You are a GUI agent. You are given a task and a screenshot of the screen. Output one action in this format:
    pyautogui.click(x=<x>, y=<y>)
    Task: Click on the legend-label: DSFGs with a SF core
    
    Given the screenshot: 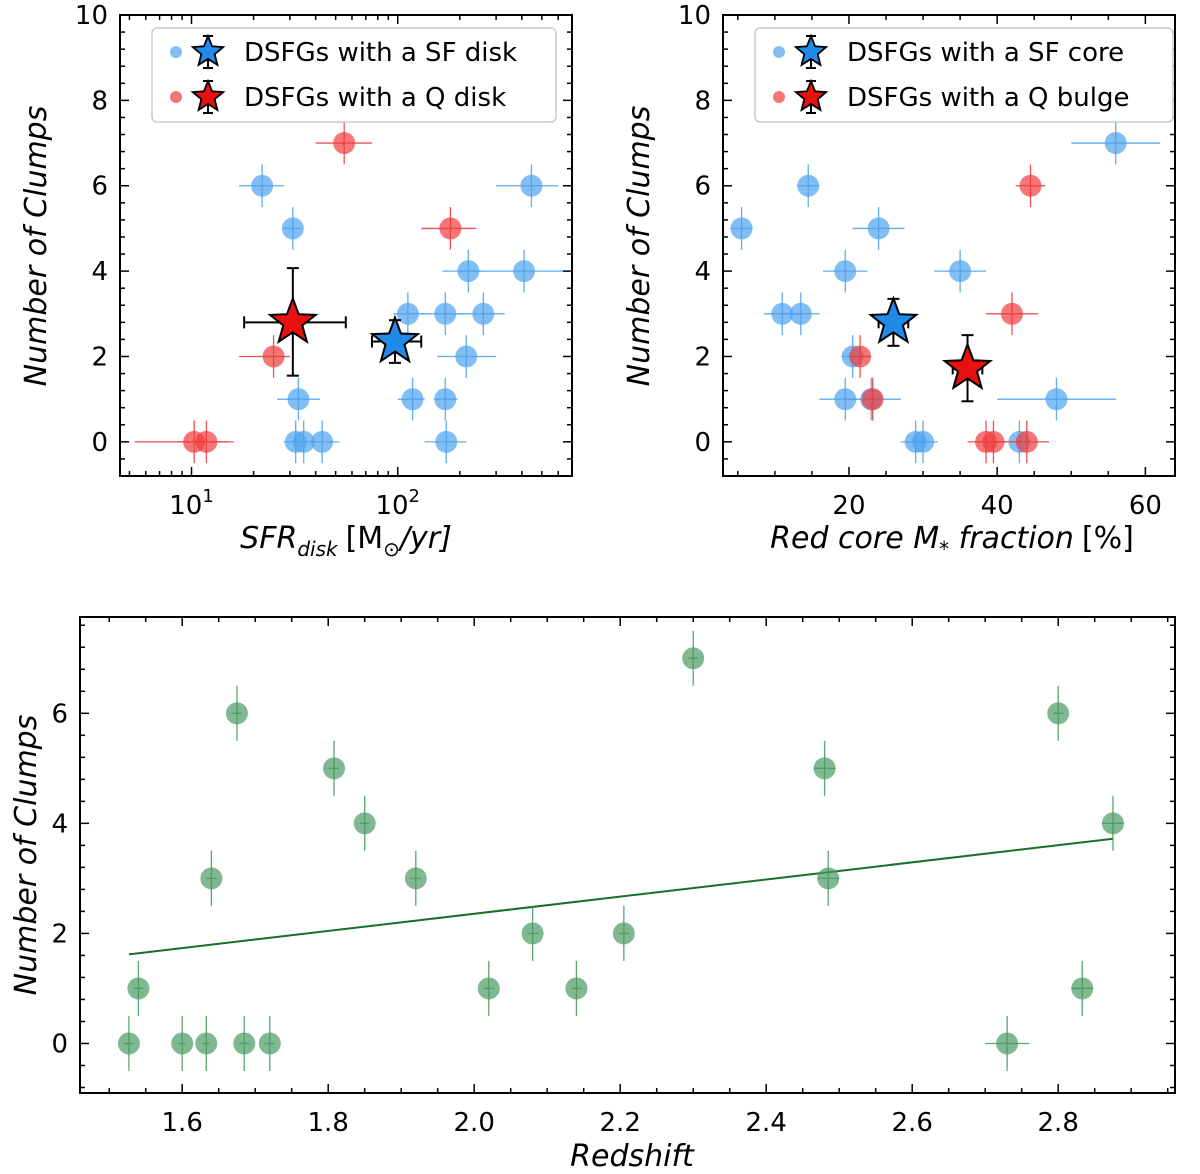 What is the action you would take?
    pyautogui.click(x=985, y=53)
    